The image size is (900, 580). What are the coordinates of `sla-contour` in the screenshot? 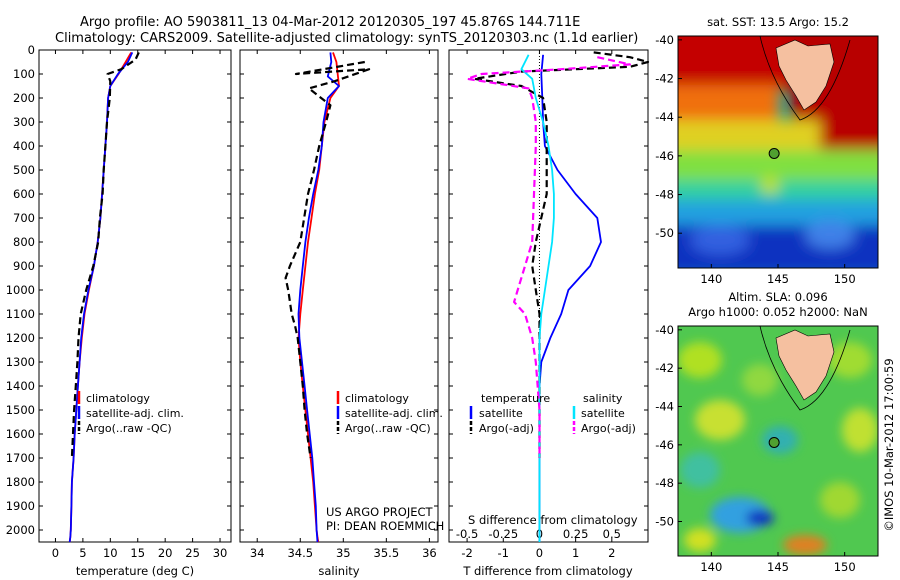 It's located at (805, 368).